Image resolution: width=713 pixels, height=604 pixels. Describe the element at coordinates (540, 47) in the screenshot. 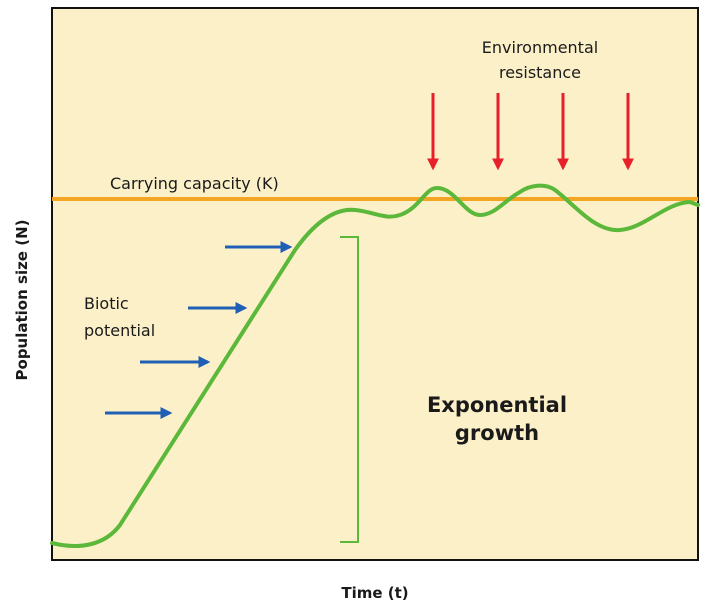

I see `environmental-resistance-label: Environmental` at that location.